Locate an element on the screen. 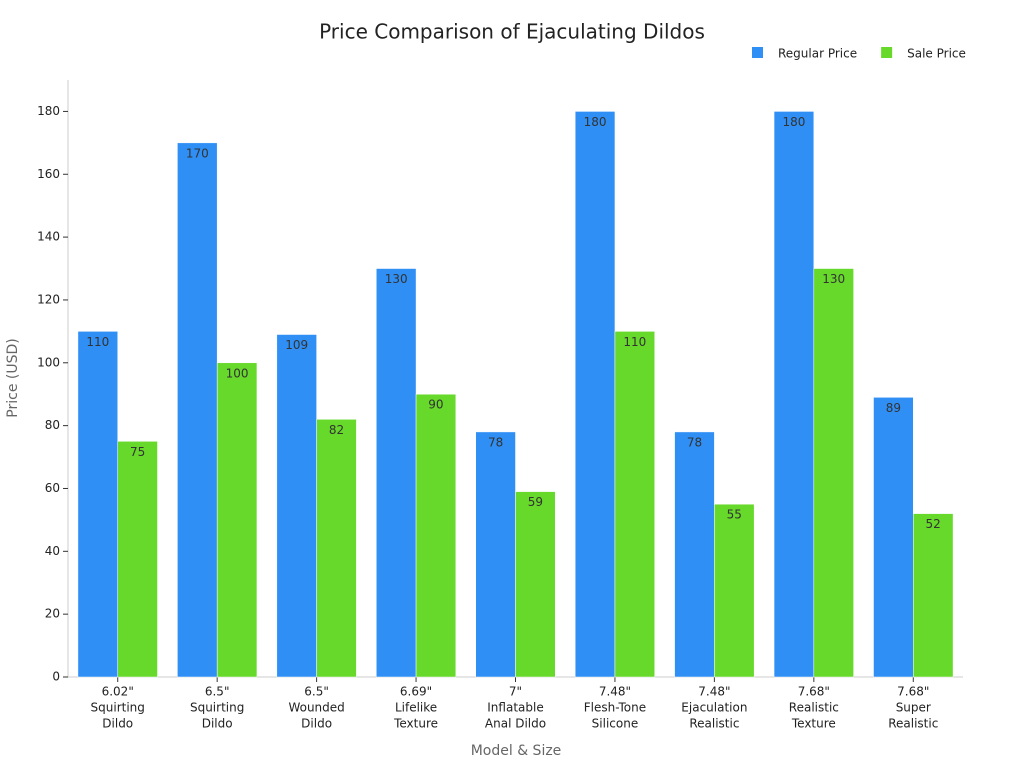 This screenshot has height=772, width=1024. value-label: 90 is located at coordinates (435, 405).